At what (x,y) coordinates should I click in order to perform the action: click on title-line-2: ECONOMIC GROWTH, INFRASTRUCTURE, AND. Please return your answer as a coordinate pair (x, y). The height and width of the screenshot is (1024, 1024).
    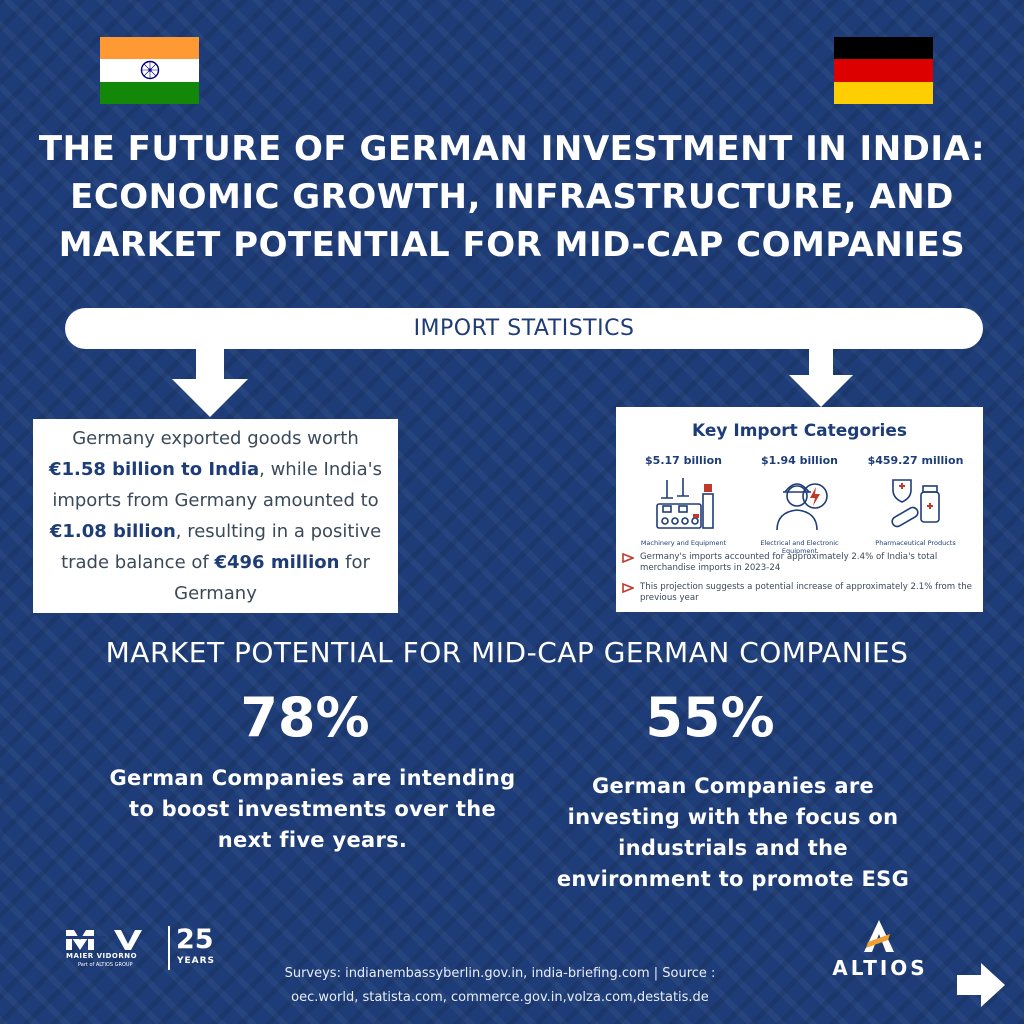
    Looking at the image, I should click on (512, 197).